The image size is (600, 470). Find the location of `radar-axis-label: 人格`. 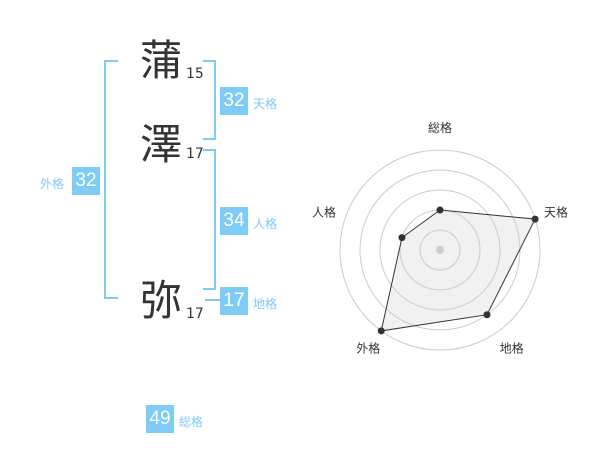

radar-axis-label: 人格 is located at coordinates (324, 211).